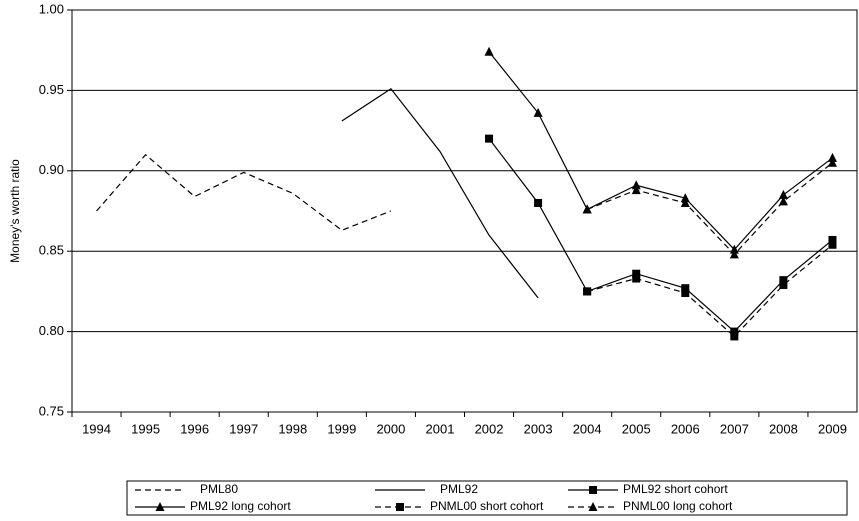 The height and width of the screenshot is (521, 859). I want to click on legend-label: PML92 long cohort, so click(240, 506).